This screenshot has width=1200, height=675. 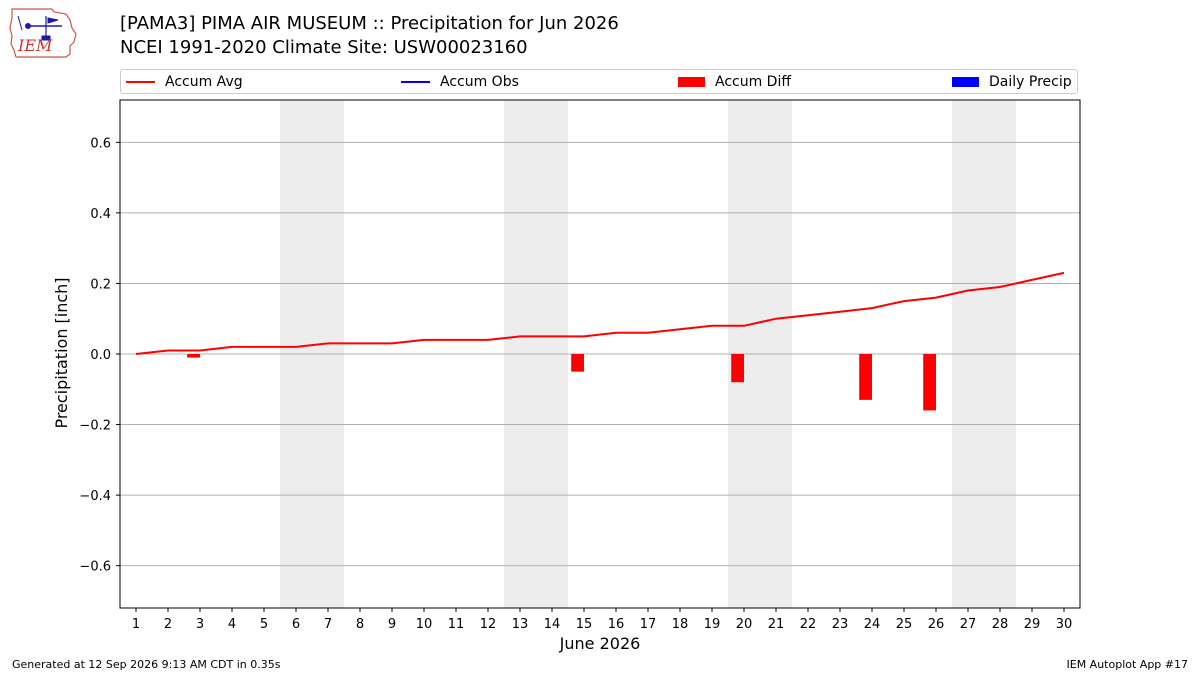 I want to click on x-tick-label: 7, so click(x=328, y=624).